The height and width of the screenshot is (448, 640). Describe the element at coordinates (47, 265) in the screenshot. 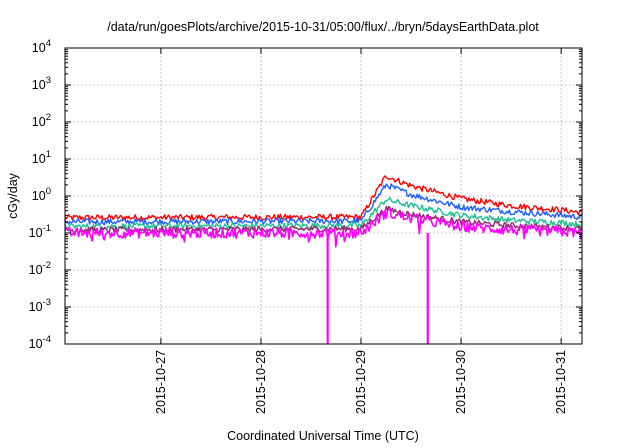

I see `y-tick-exponent: -2` at that location.